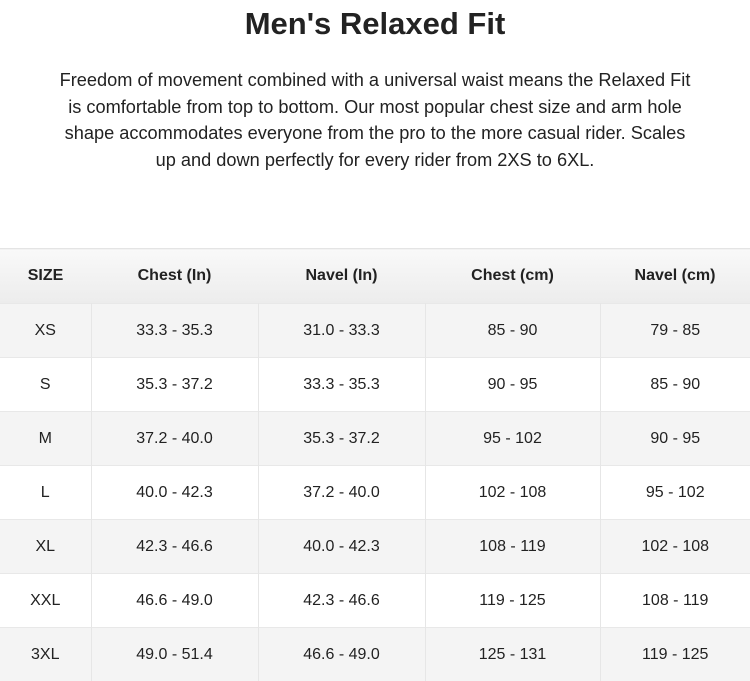 The image size is (750, 681). I want to click on cell-chest-cm: 102 - 108, so click(512, 493).